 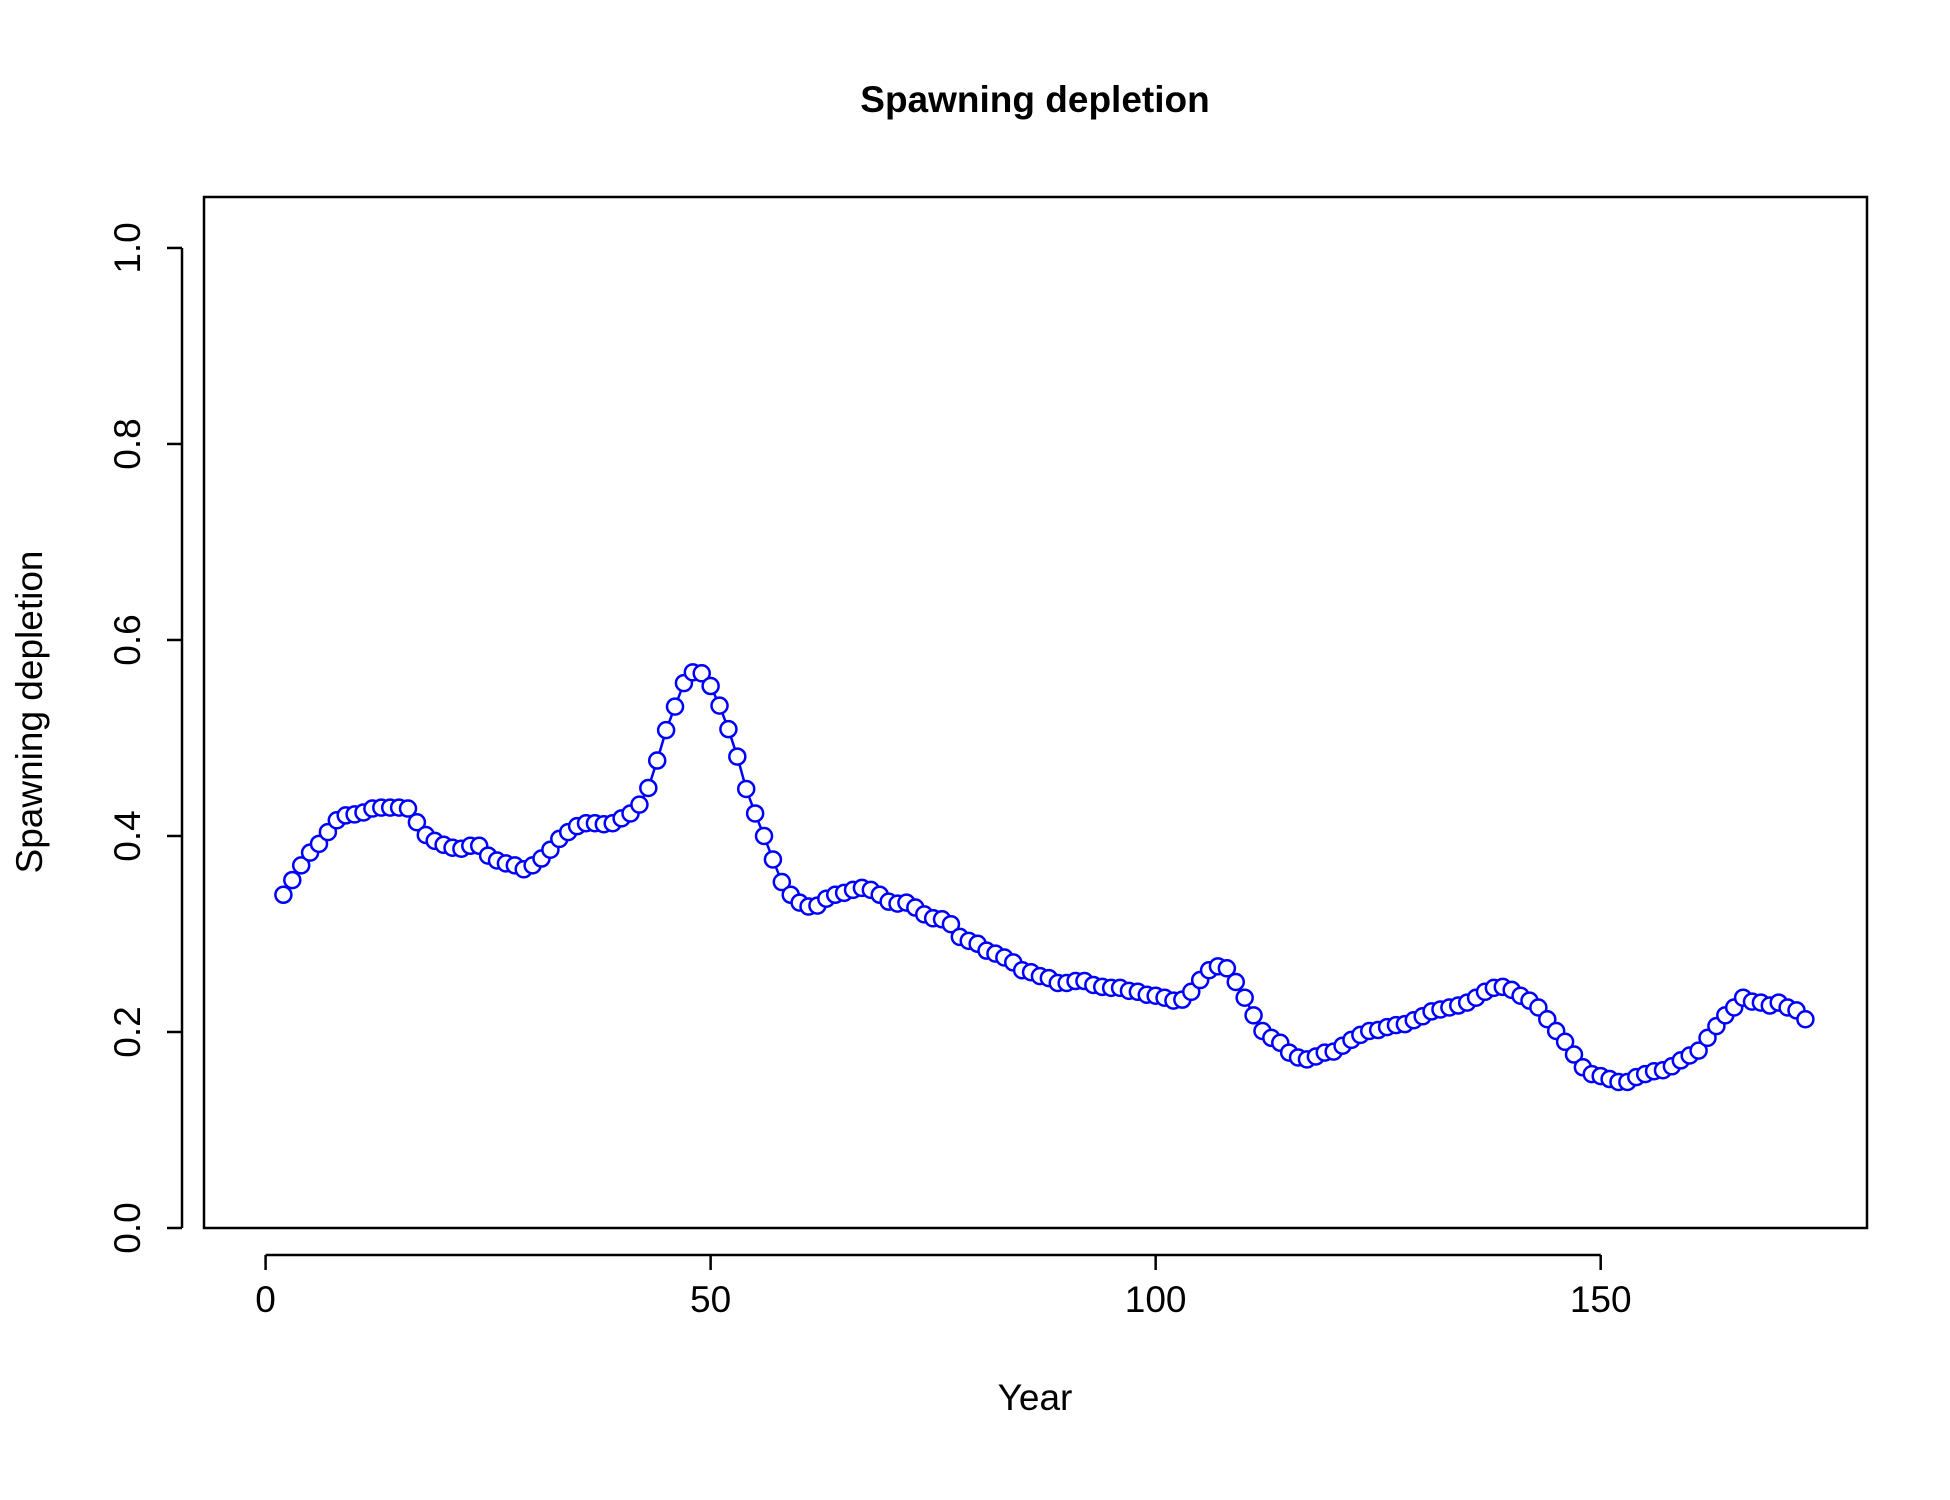 What do you see at coordinates (710, 1299) in the screenshot?
I see `x-tick-label: 50` at bounding box center [710, 1299].